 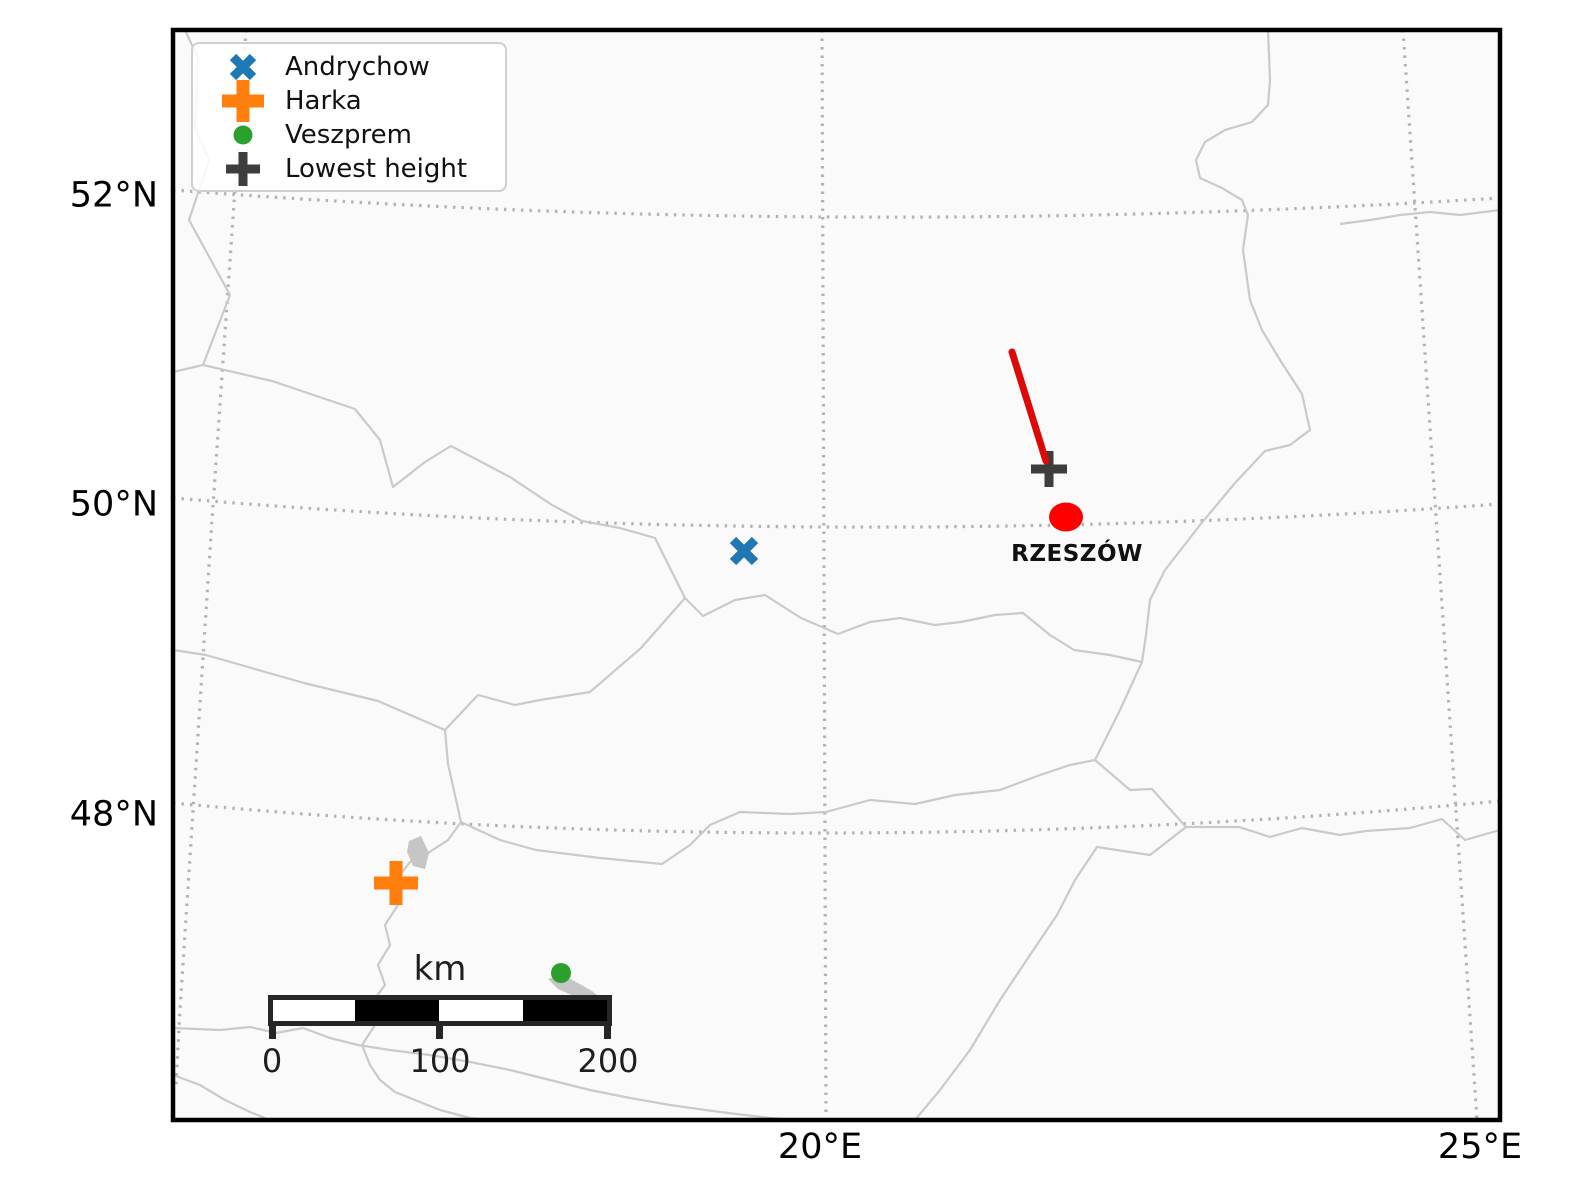 What do you see at coordinates (309, 690) in the screenshot?
I see `border-cz-at` at bounding box center [309, 690].